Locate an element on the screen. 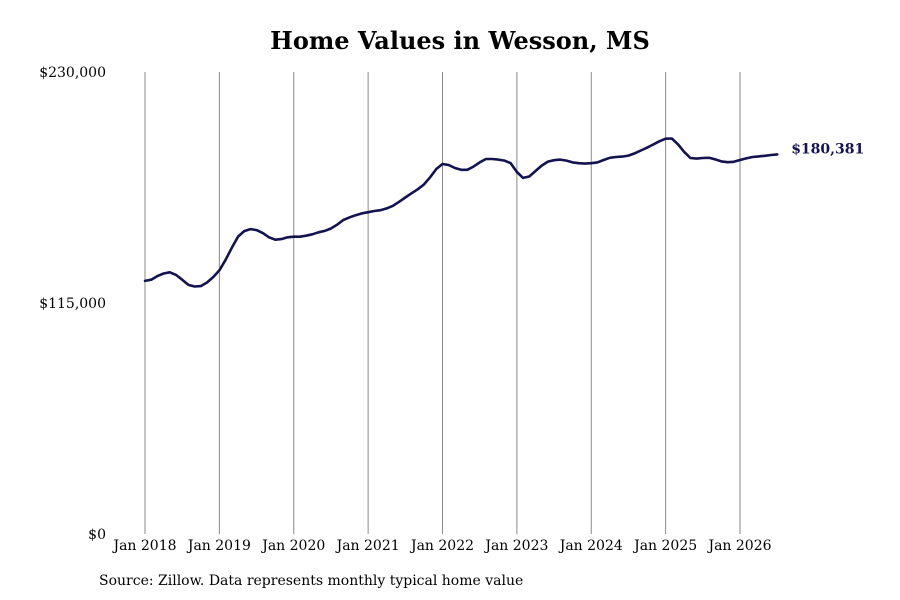 This screenshot has height=600, width=900. x-tick-label: Jan 2026 is located at coordinates (738, 546).